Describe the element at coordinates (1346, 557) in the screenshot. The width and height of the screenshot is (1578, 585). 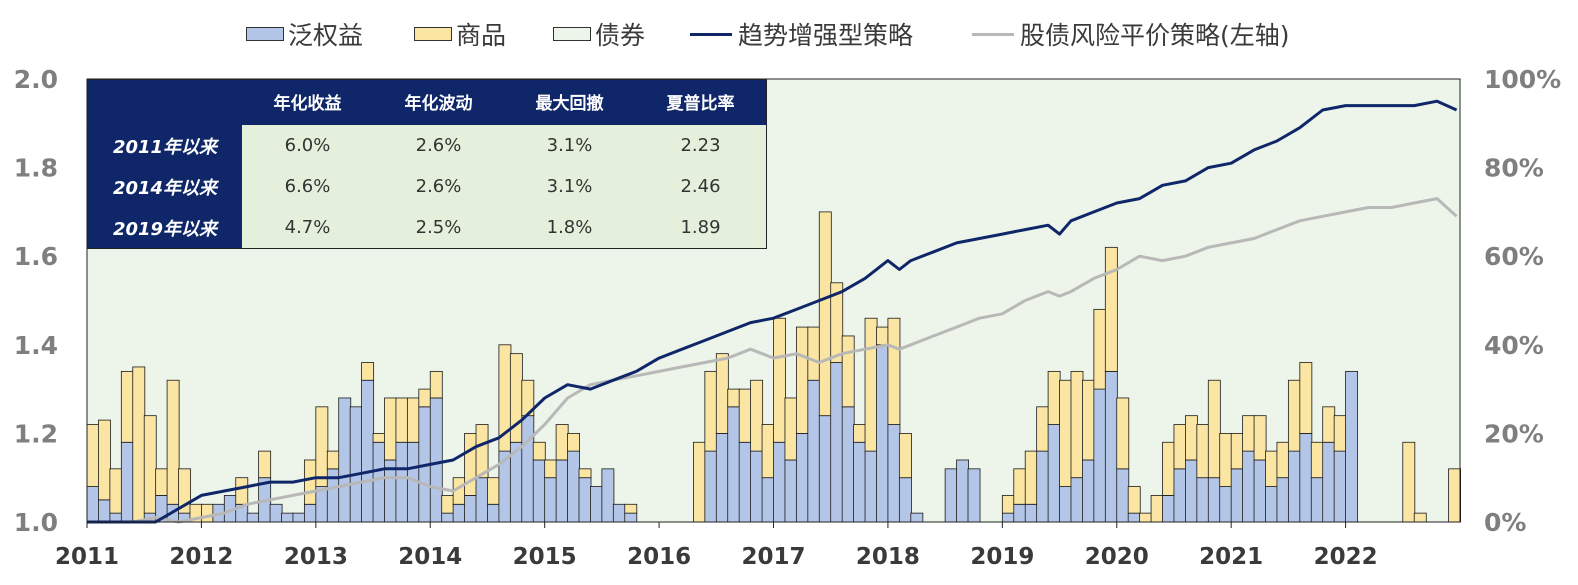
I see `x-axis-tick-label: 2022` at that location.